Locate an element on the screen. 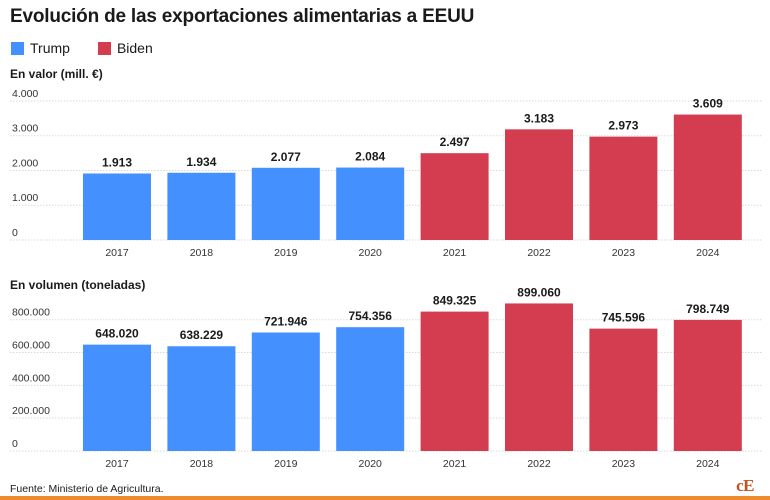 This screenshot has width=770, height=500. legend: Trump Biden is located at coordinates (96, 48).